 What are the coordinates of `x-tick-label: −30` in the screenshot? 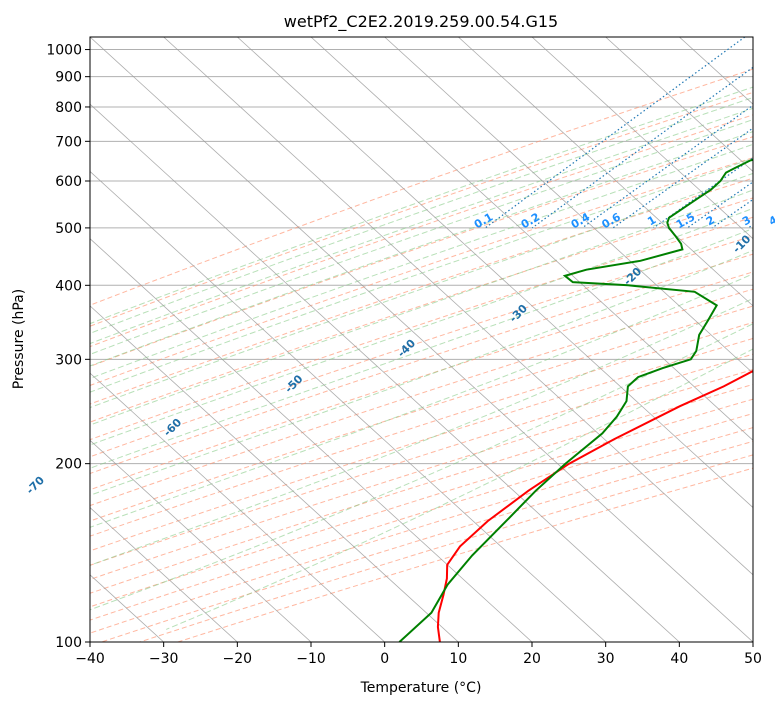 It's located at (164, 659).